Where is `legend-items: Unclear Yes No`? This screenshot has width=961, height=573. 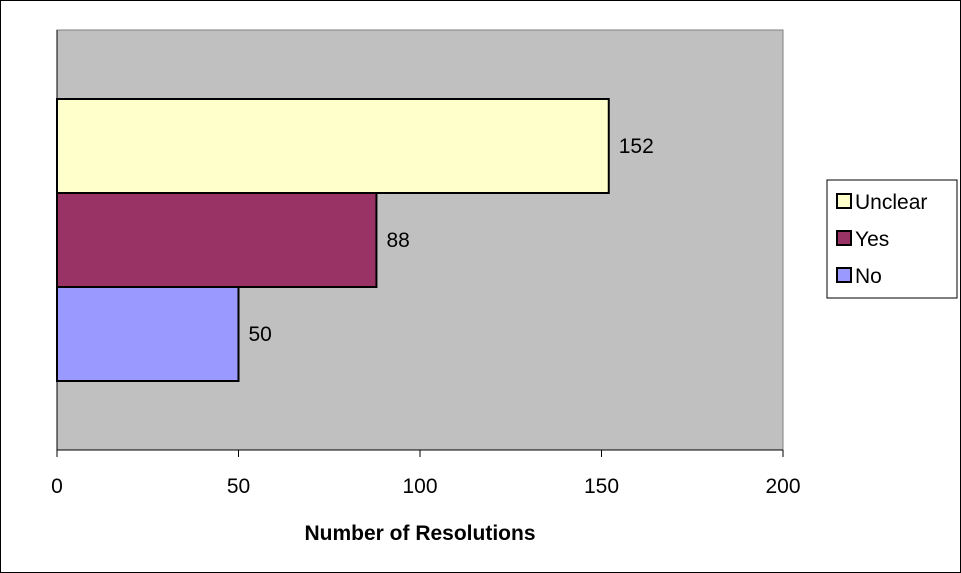 legend-items: Unclear Yes No is located at coordinates (881, 239).